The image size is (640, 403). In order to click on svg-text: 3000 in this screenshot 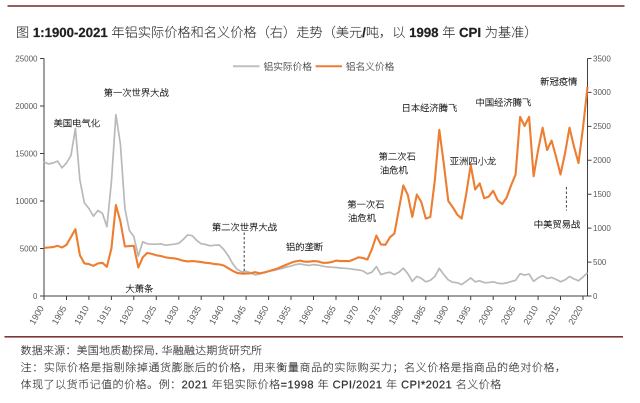, I will do `click(602, 92)`.